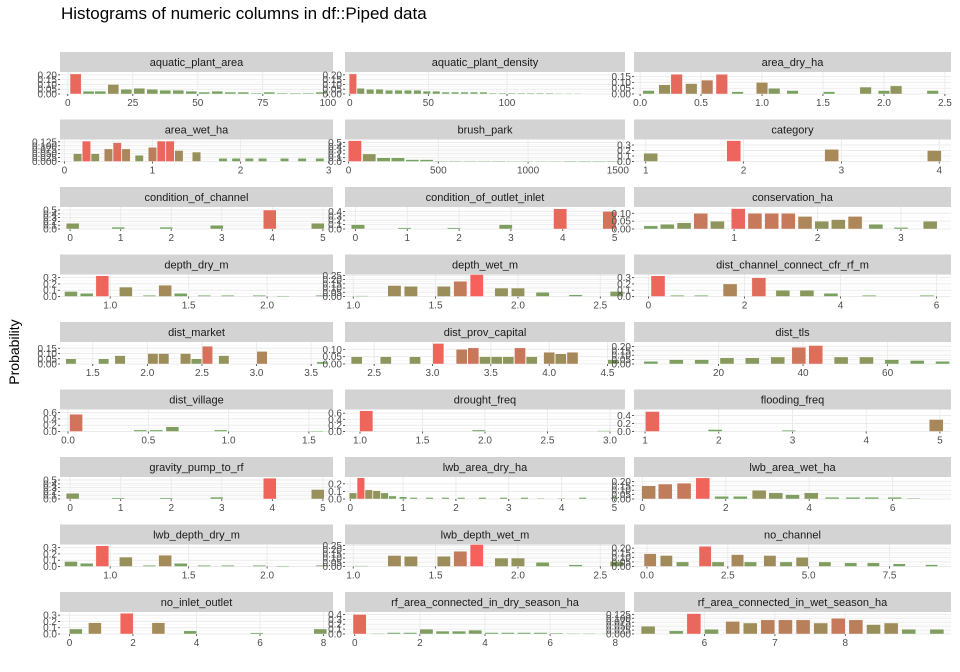  What do you see at coordinates (50, 211) in the screenshot?
I see `y-tick-label-condition-of-channel: 0.5` at bounding box center [50, 211].